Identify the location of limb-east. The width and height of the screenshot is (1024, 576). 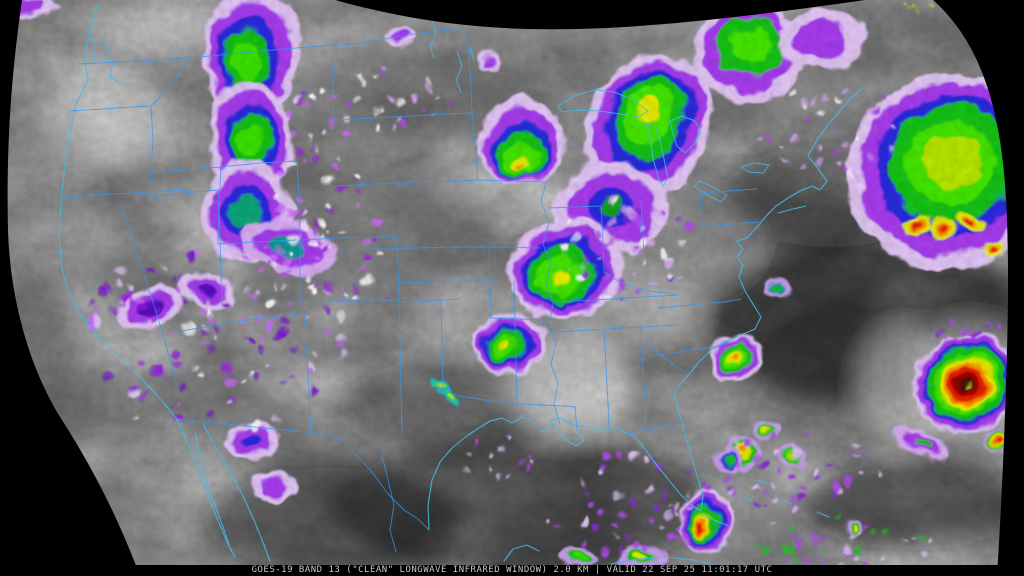
(978, 282).